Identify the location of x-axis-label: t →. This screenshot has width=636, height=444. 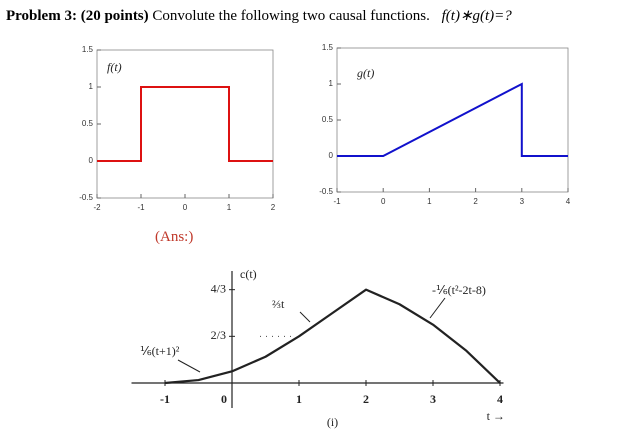
(496, 416).